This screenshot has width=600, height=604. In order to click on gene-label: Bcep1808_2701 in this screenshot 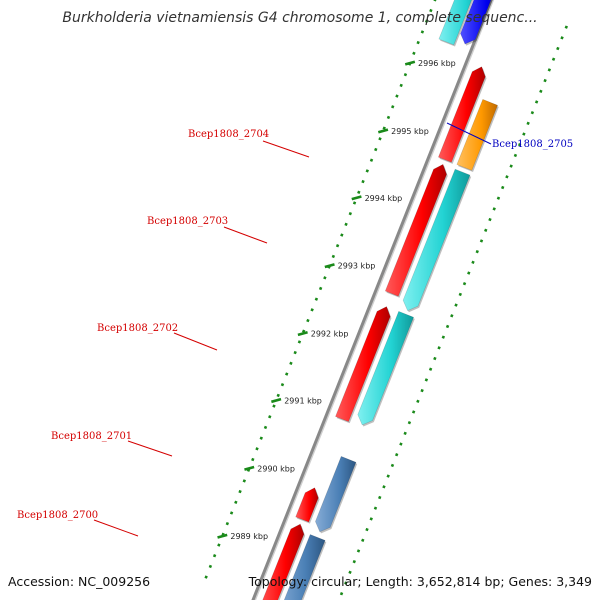, I will do `click(91, 436)`.